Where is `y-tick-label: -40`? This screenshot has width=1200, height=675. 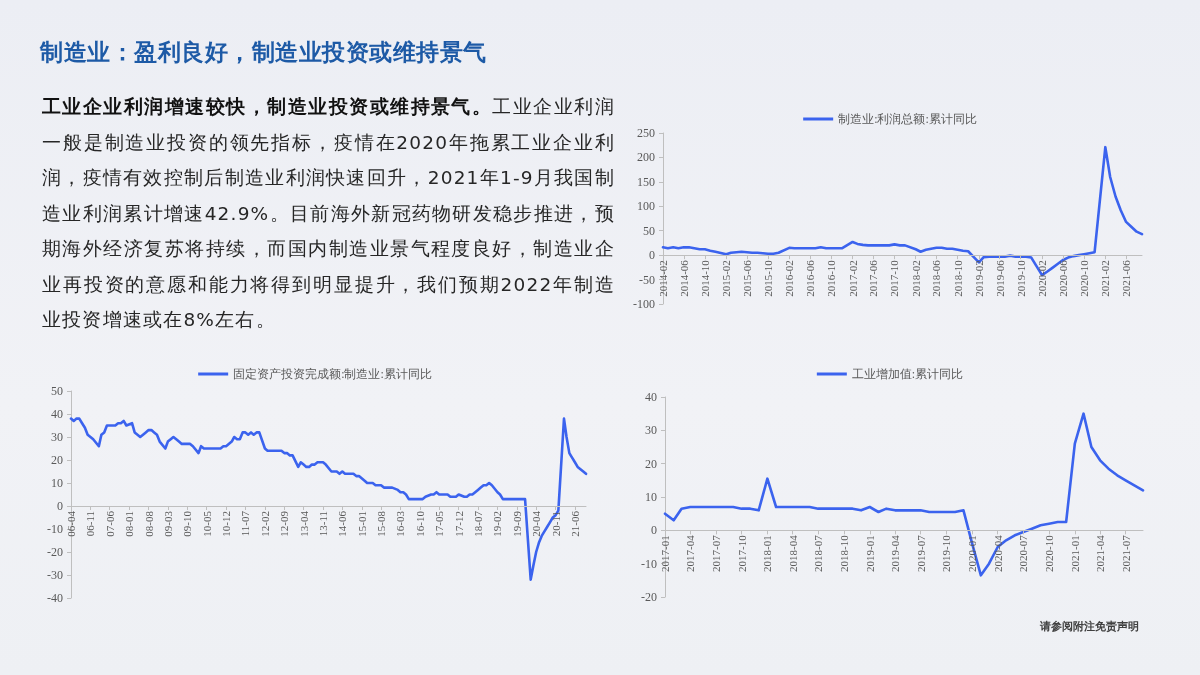 y-tick-label: -40 is located at coordinates (55, 598).